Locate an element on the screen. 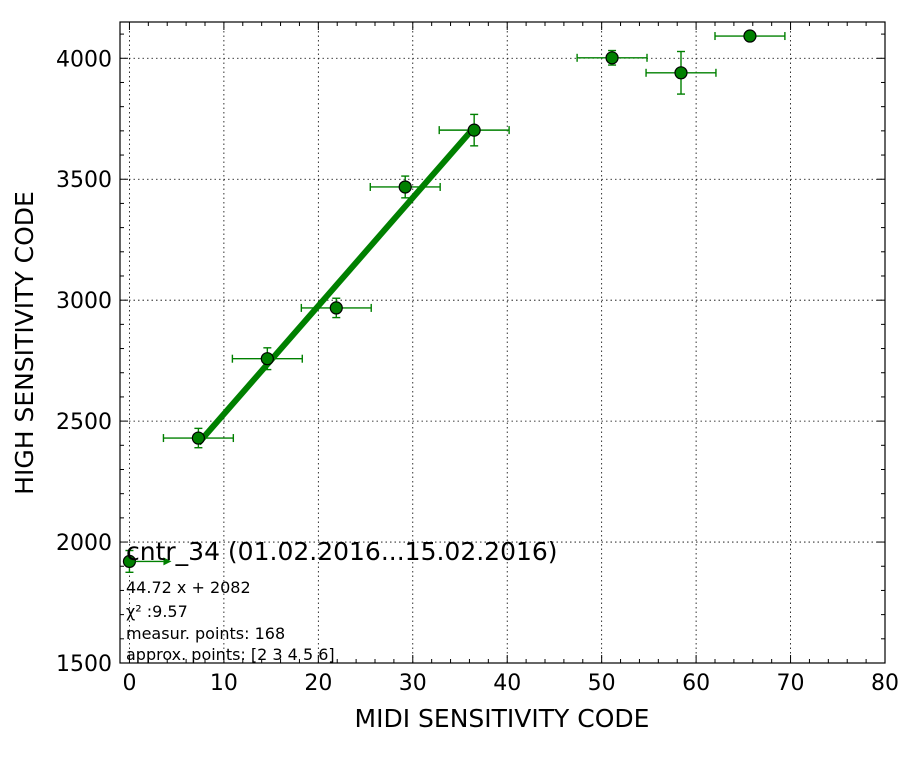  legend-arrow-head is located at coordinates (167, 561).